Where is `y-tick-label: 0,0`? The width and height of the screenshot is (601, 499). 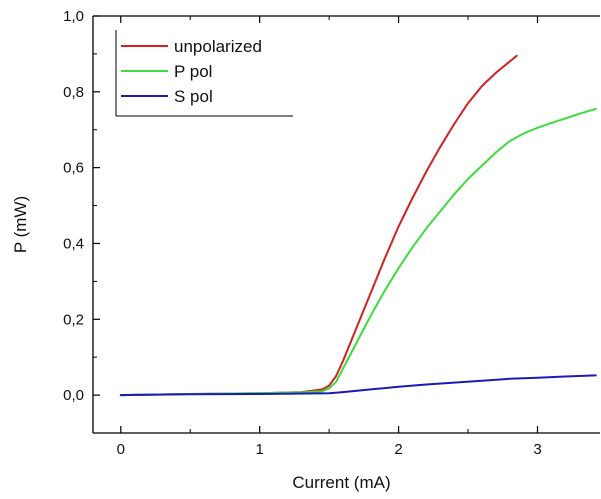 y-tick-label: 0,0 is located at coordinates (73, 395).